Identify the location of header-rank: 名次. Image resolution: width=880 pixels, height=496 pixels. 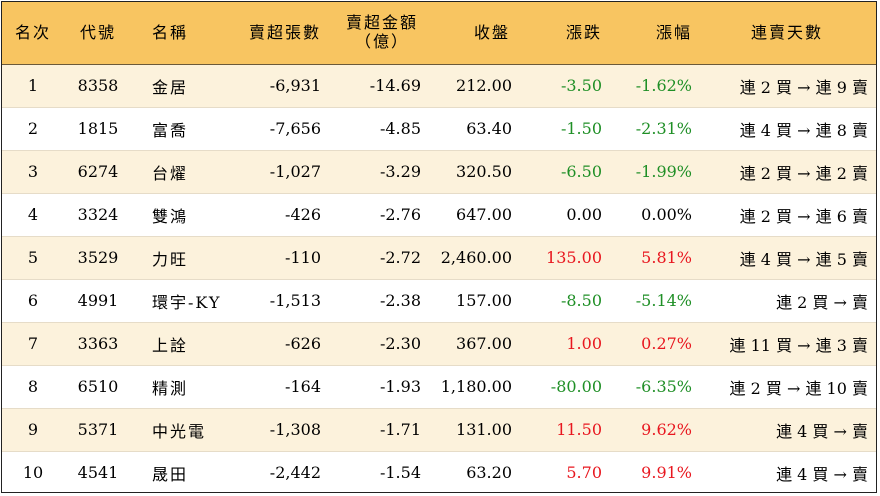
(33, 33).